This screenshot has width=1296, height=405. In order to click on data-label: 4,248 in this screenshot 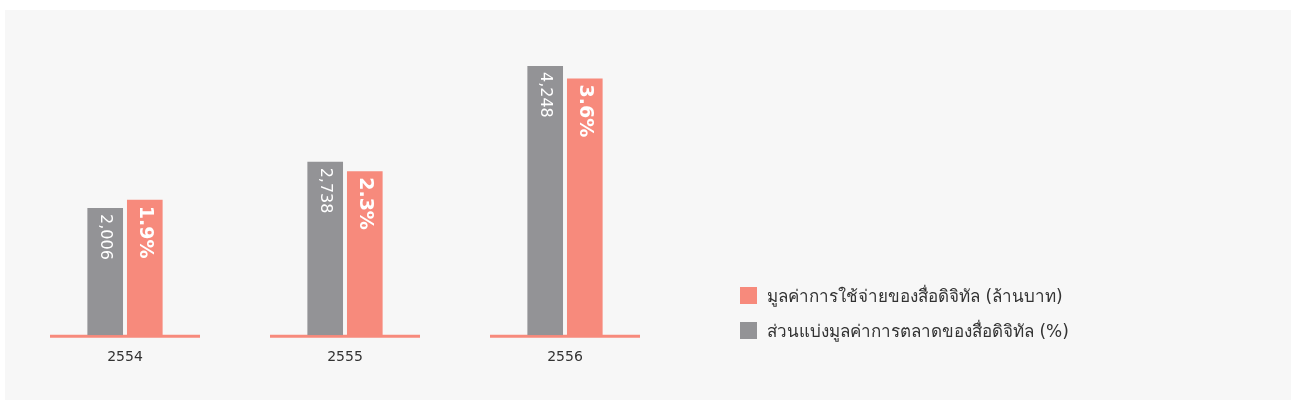, I will do `click(547, 94)`.